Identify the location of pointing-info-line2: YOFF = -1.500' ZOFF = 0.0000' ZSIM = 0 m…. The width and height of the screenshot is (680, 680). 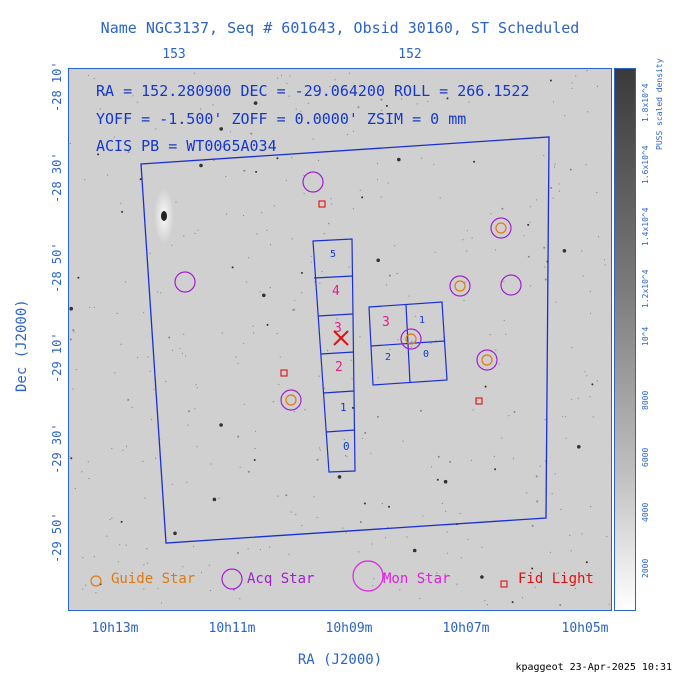
(281, 119).